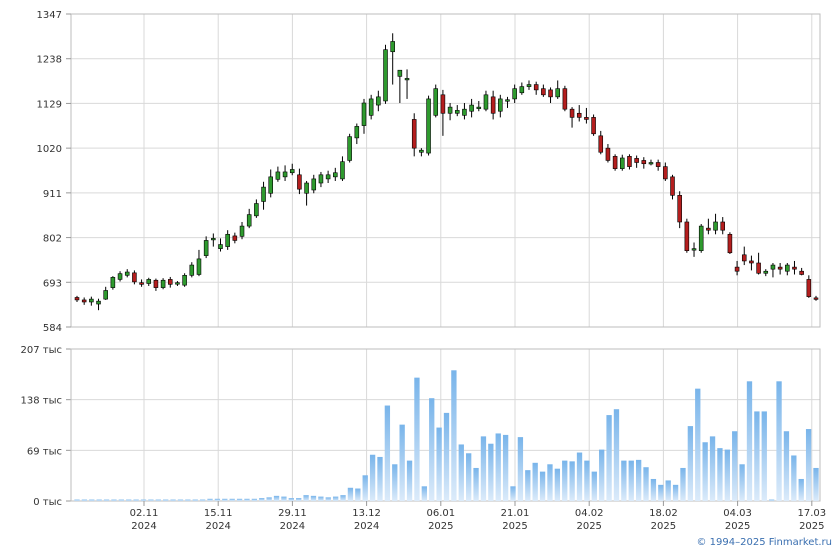 The image size is (840, 550). Describe the element at coordinates (811, 513) in the screenshot. I see `x-tick-date: 17.03` at that location.